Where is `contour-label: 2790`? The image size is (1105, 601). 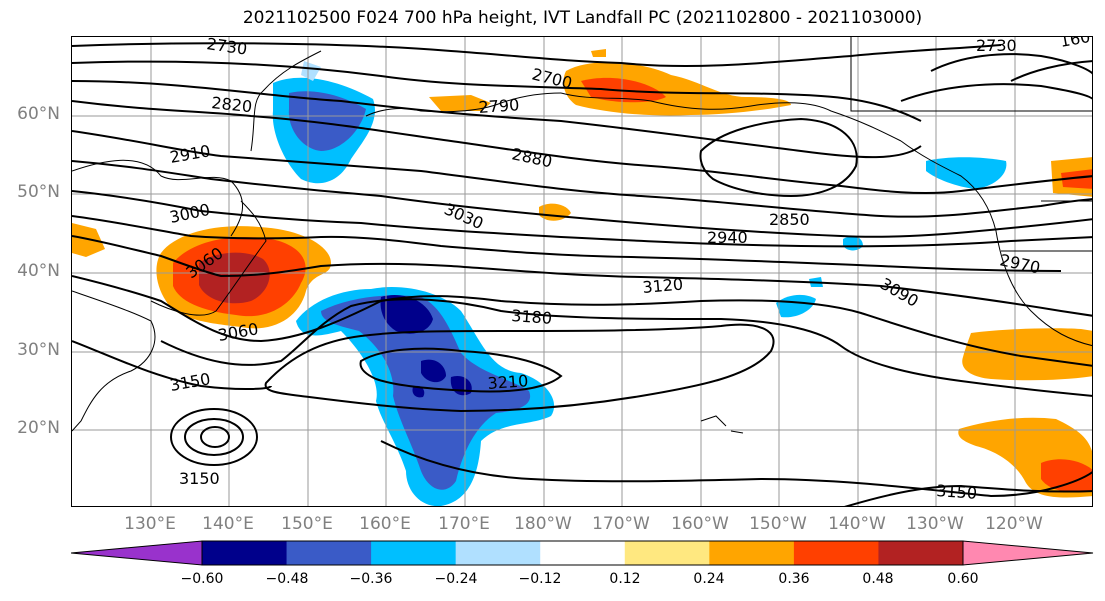
contour-label: 2790 is located at coordinates (499, 106).